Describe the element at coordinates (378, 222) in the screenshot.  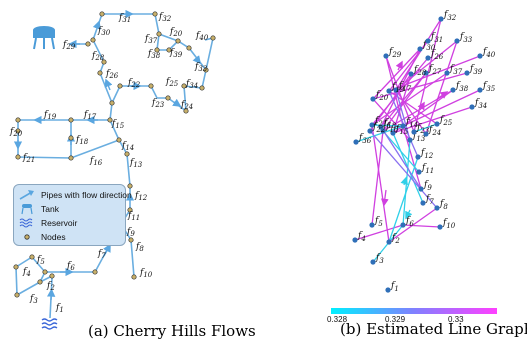
I see `svg-text: f5` at that location.